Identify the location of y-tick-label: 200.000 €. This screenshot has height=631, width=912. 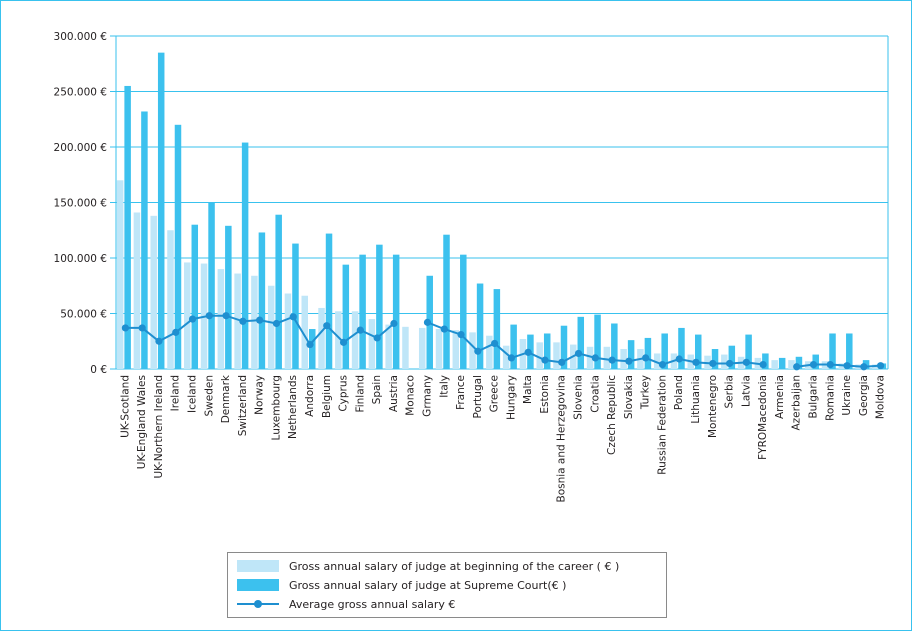
(80, 148).